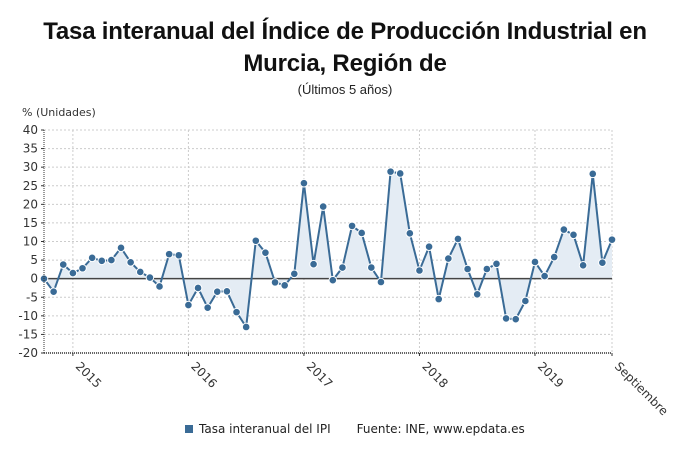 The height and width of the screenshot is (465, 690). I want to click on svg-text: Septiembre, so click(641, 388).